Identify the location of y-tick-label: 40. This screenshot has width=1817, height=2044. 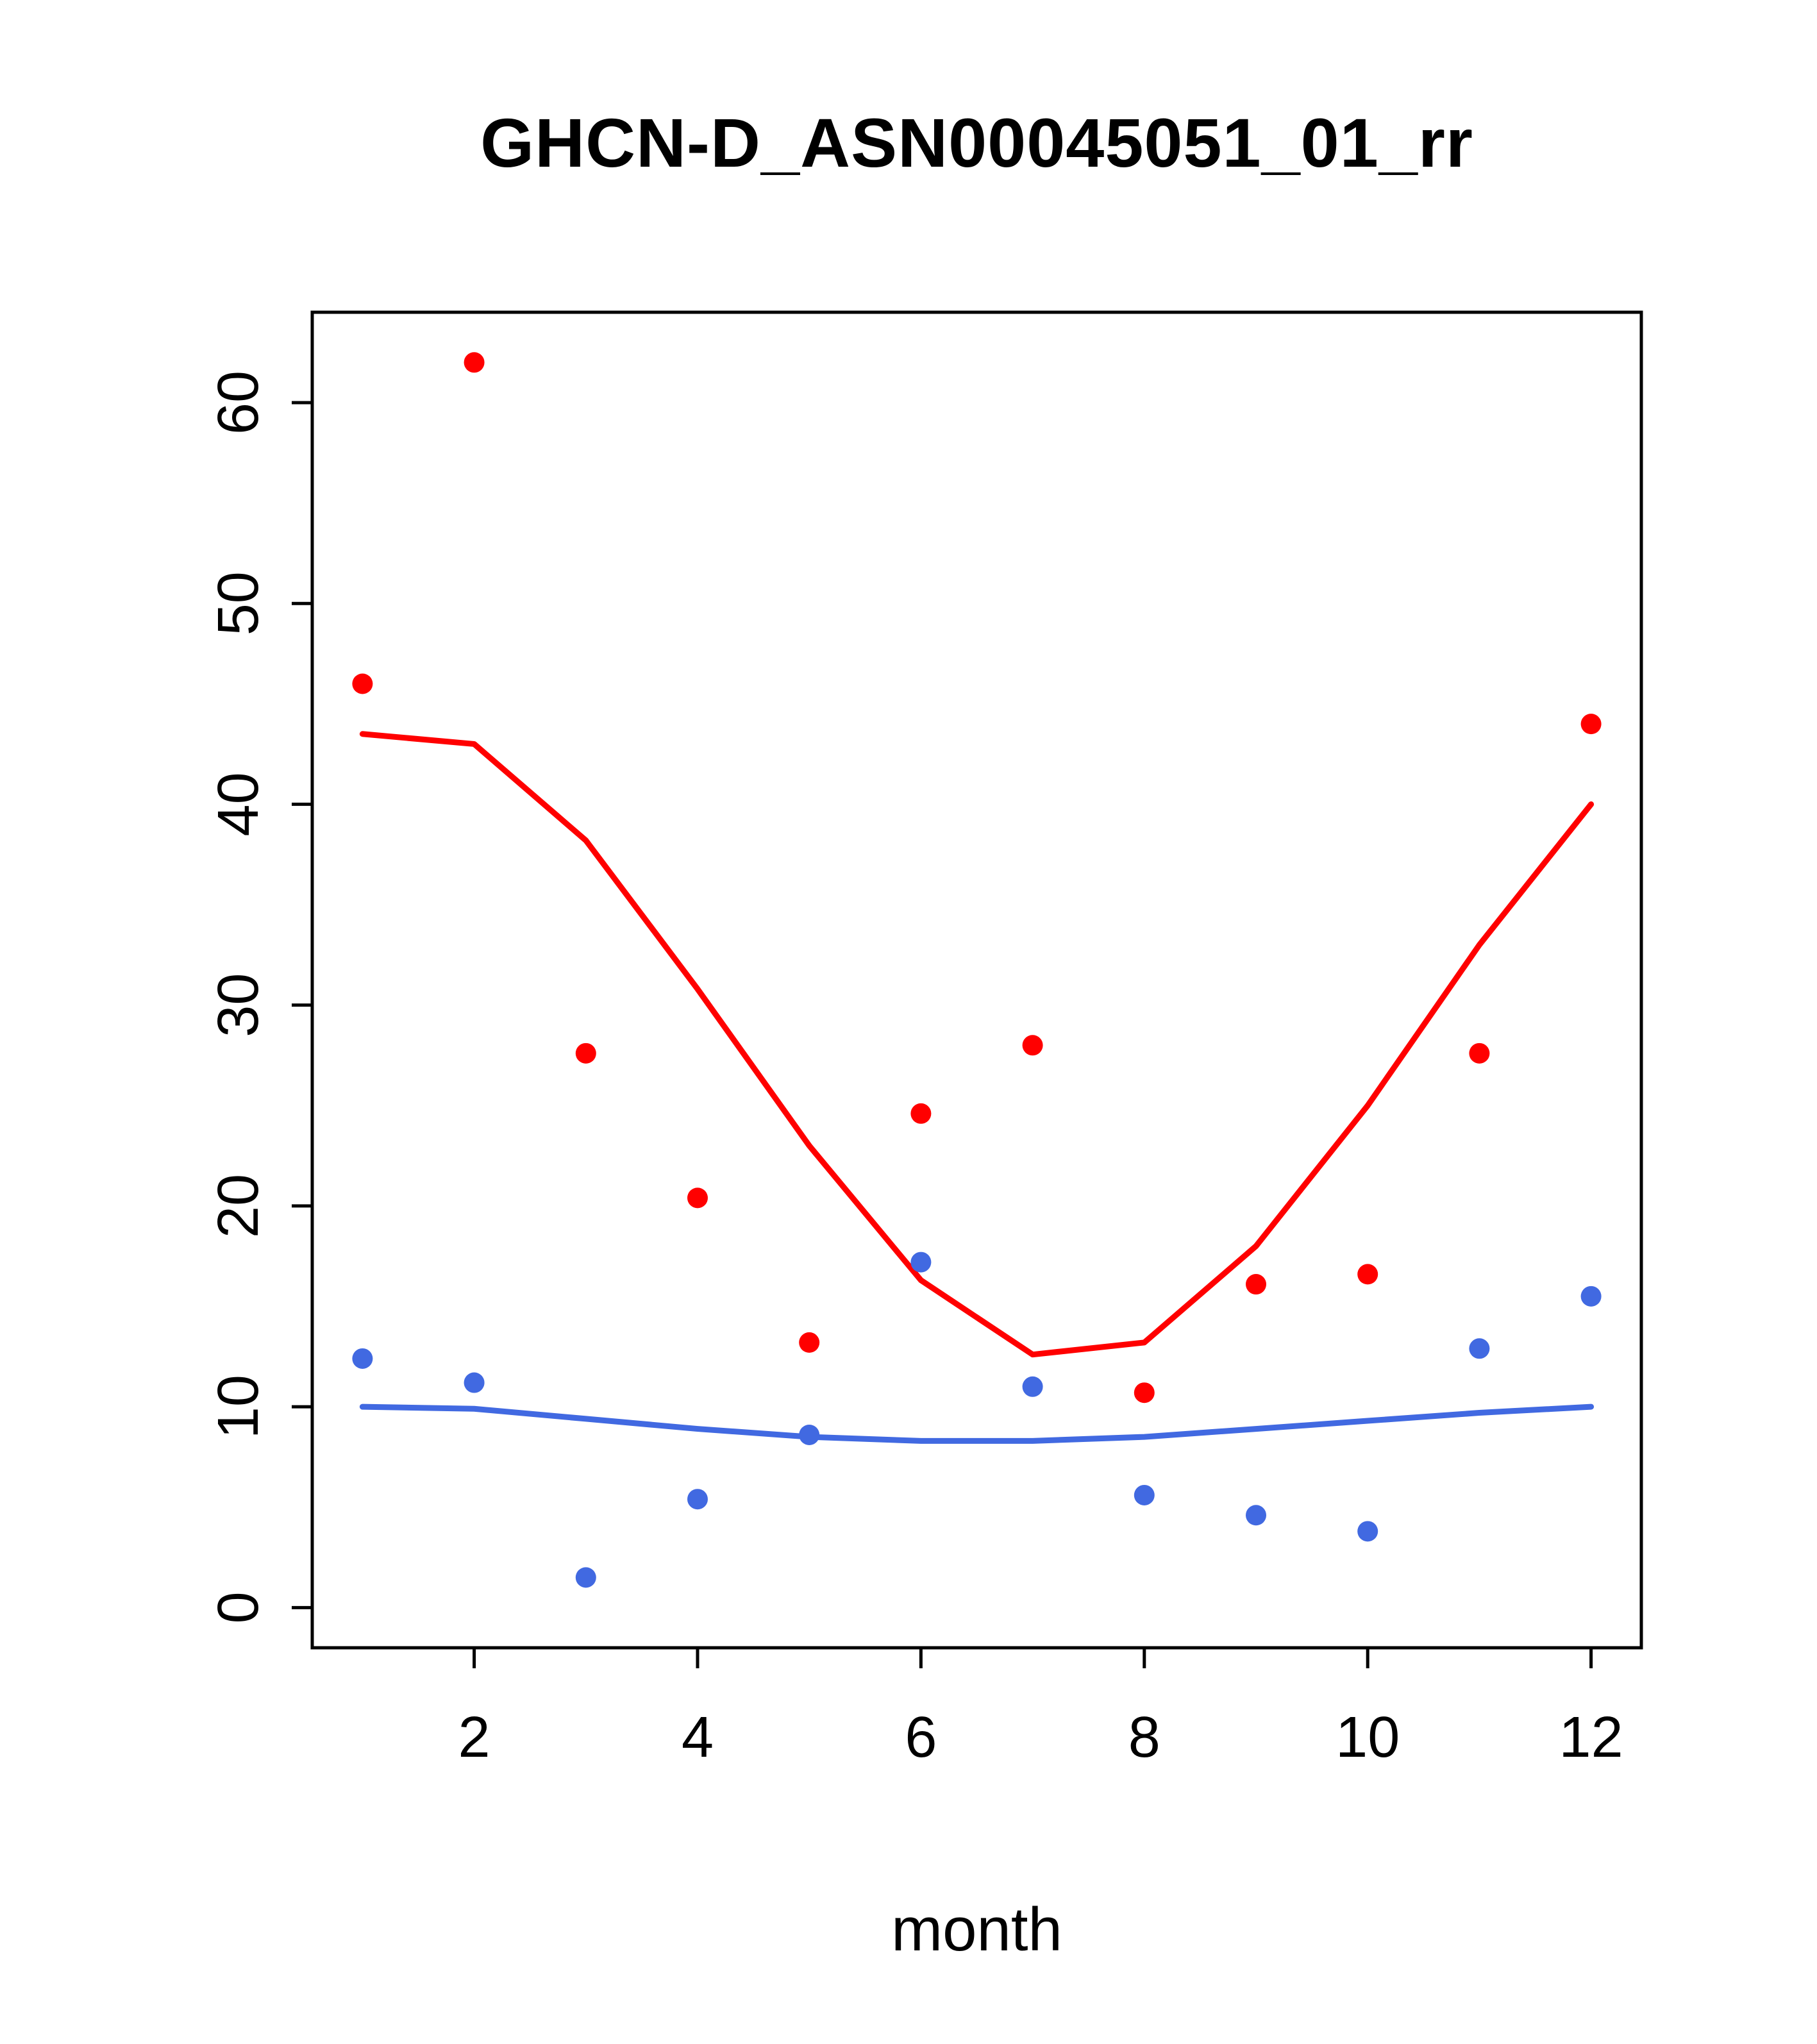
(239, 804).